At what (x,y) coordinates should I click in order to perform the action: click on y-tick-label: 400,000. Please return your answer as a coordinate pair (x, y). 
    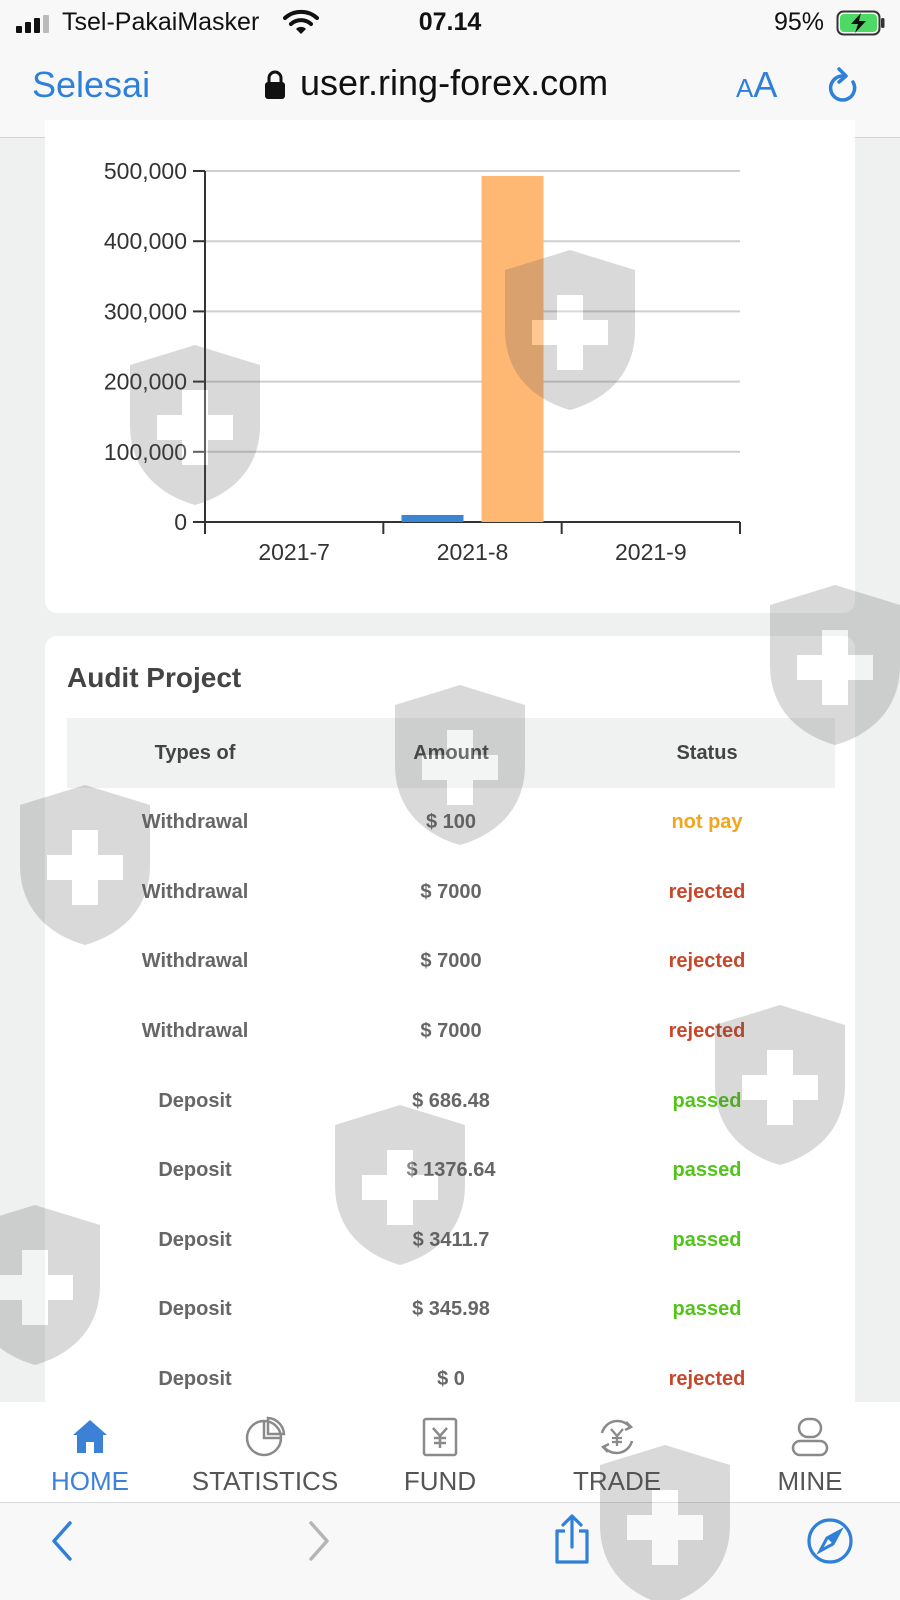
    Looking at the image, I should click on (145, 241).